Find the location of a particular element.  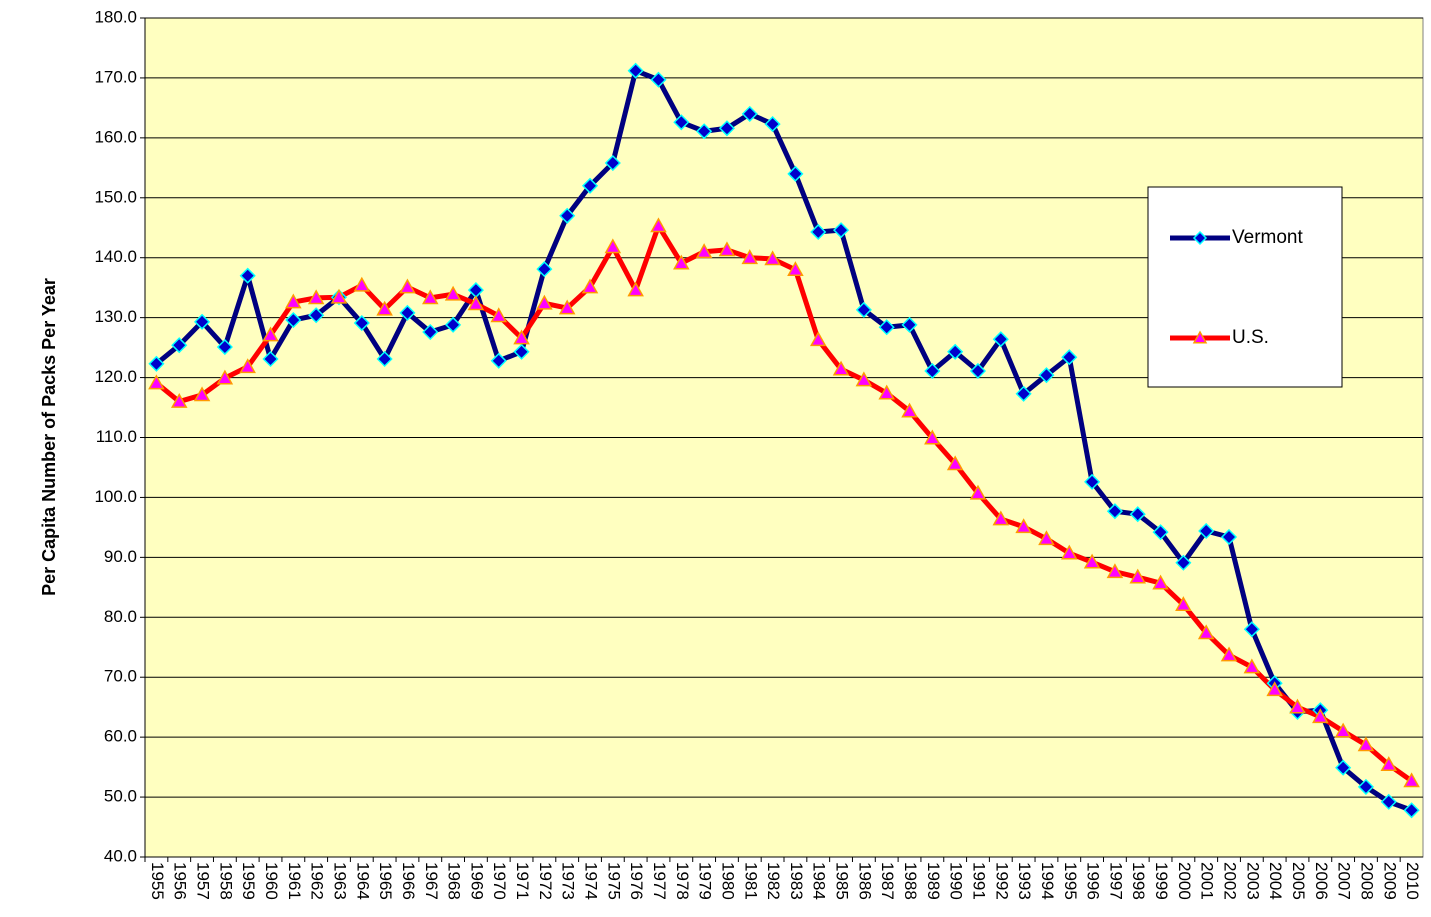

x-tick-label: 1969 is located at coordinates (476, 881).